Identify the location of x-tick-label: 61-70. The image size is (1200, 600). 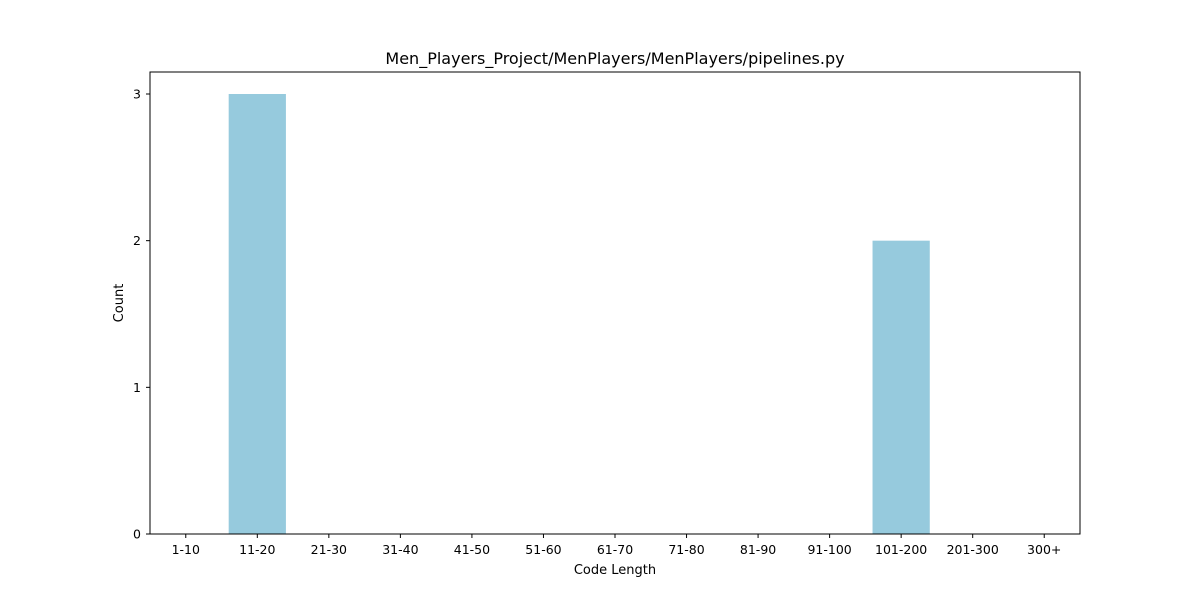
(615, 549).